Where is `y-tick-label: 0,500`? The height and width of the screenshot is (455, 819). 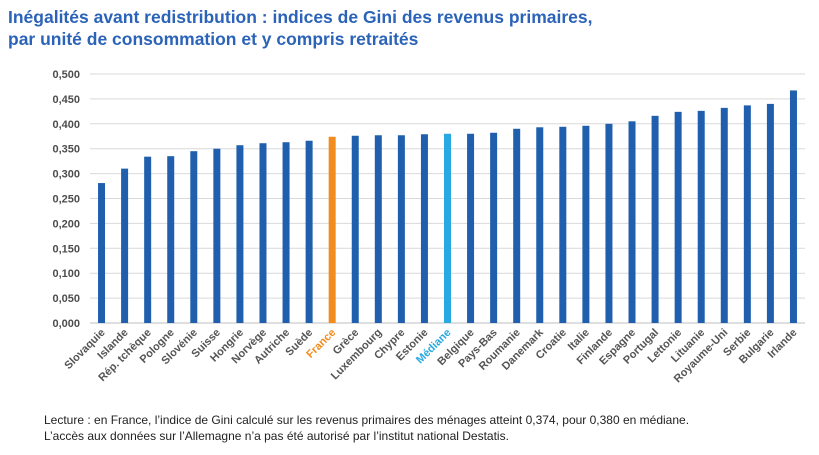
y-tick-label: 0,500 is located at coordinates (66, 75).